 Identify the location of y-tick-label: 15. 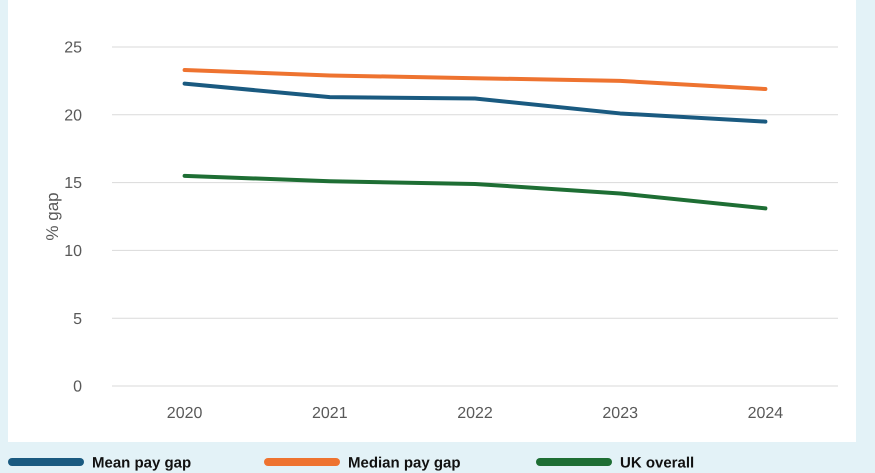
(73, 183).